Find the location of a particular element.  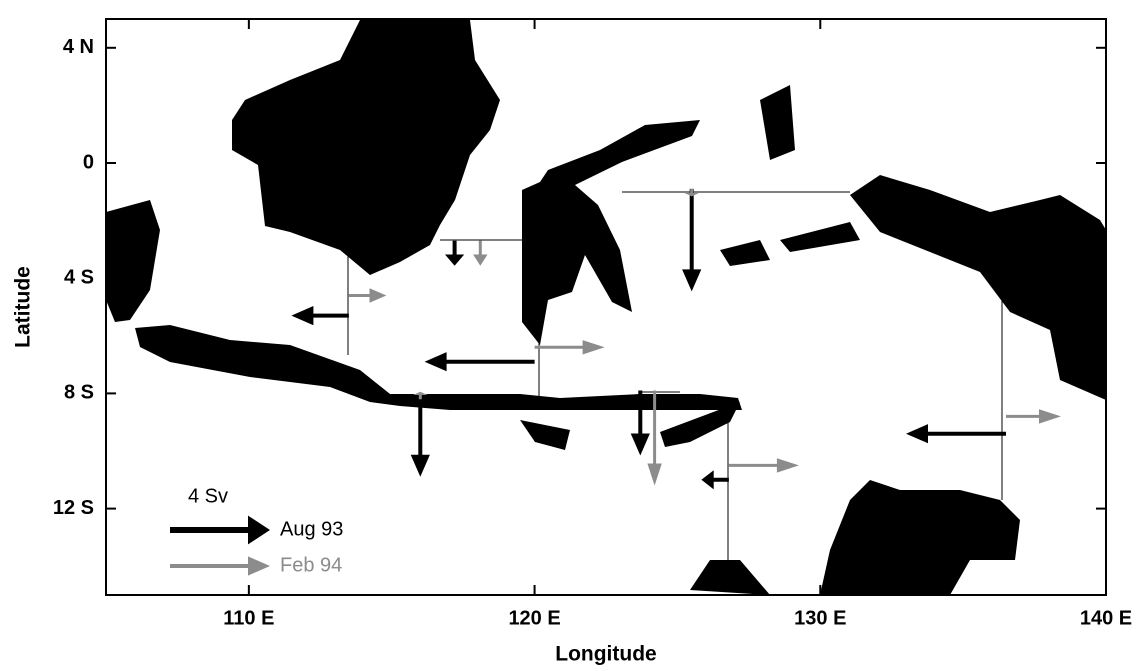

y-tick-label: 4 S is located at coordinates (79, 277).